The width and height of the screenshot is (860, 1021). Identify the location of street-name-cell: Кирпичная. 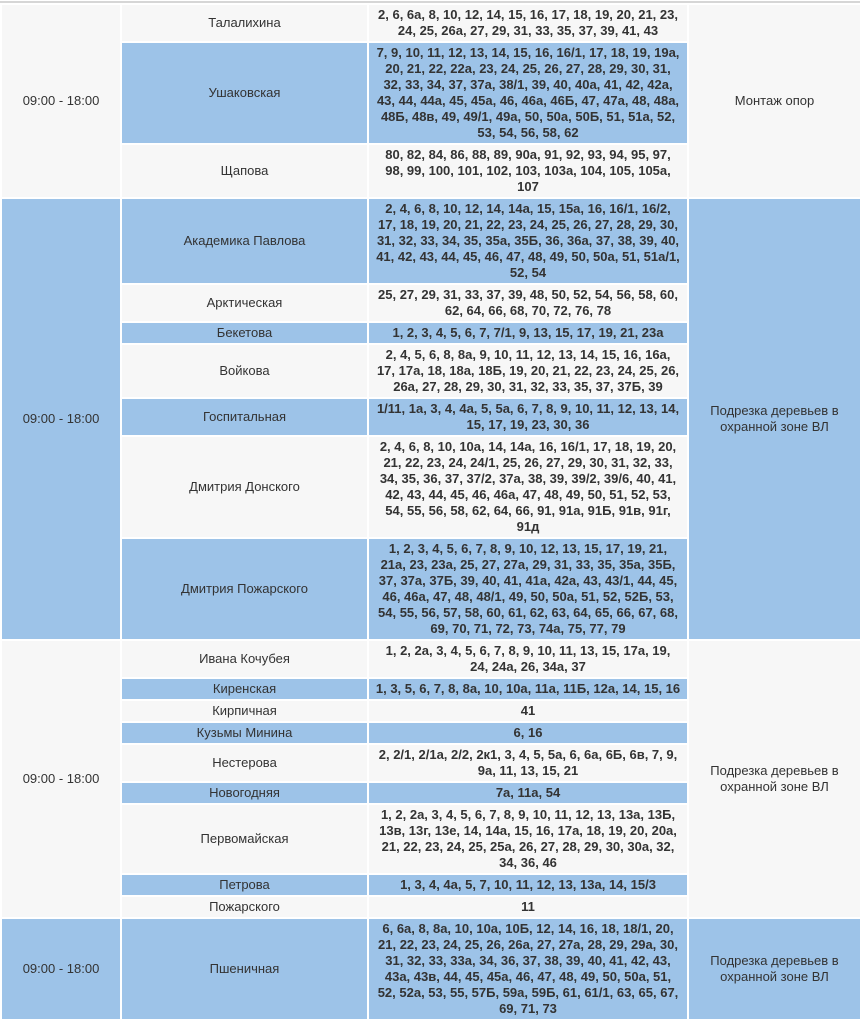
(244, 711).